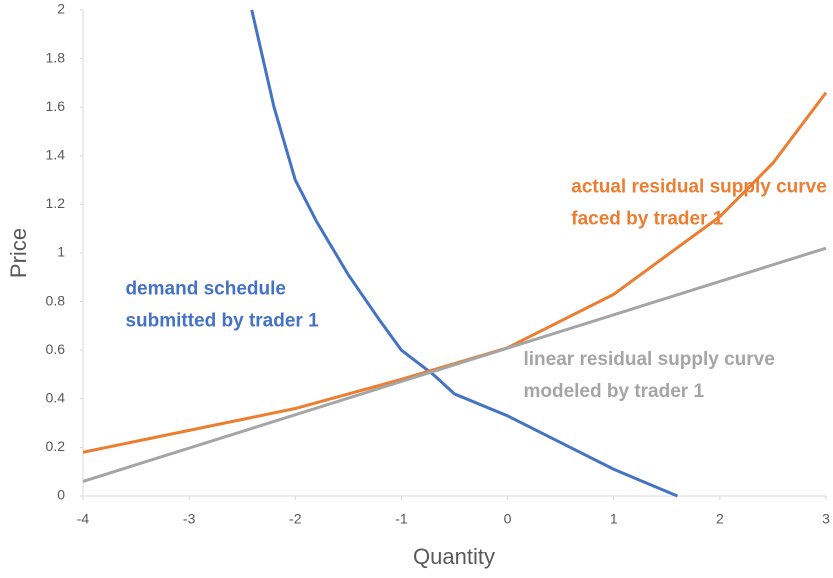 The image size is (833, 578). What do you see at coordinates (61, 9) in the screenshot?
I see `y-tick-label: 2` at bounding box center [61, 9].